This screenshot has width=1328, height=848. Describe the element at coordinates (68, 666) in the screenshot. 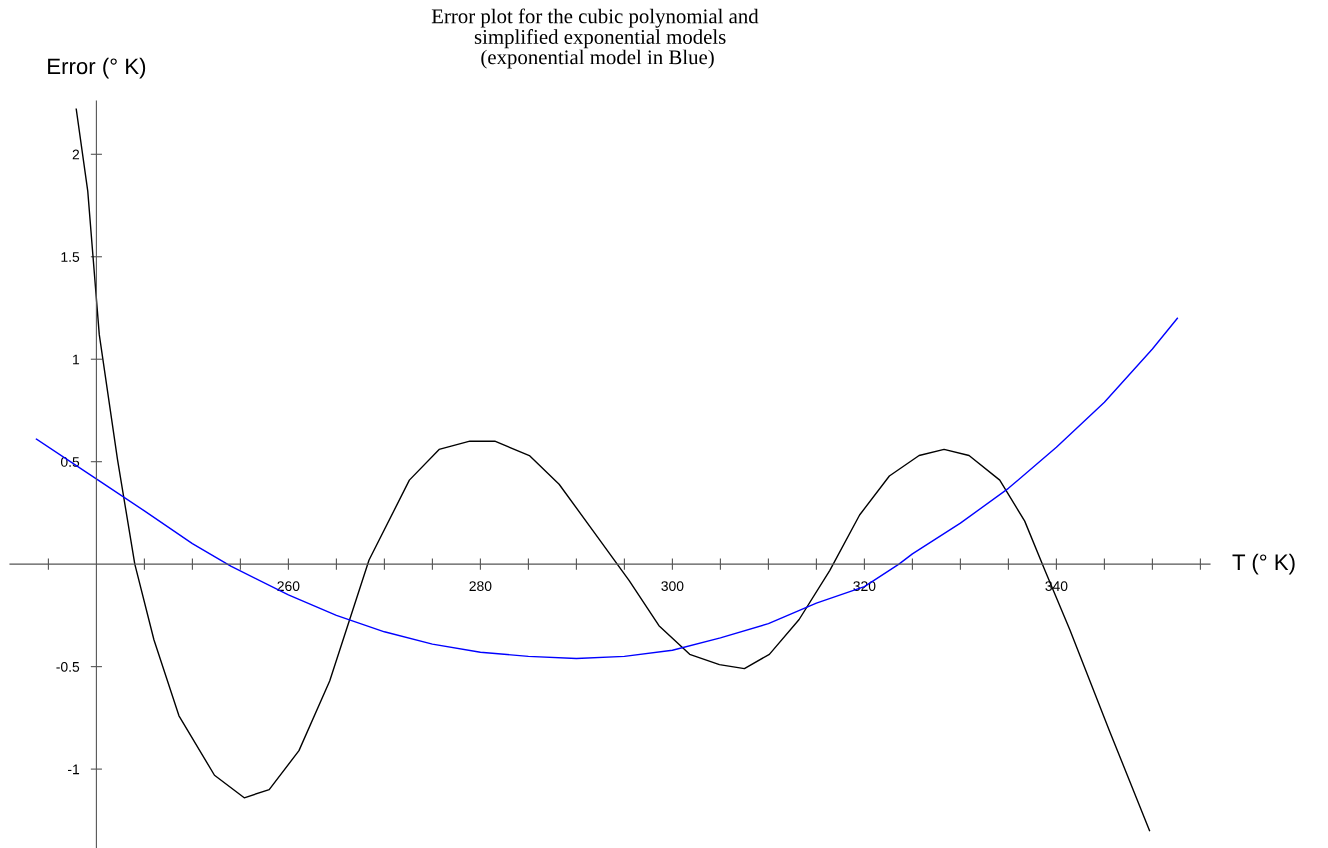

I see `y-tick-label: -0.5` at that location.